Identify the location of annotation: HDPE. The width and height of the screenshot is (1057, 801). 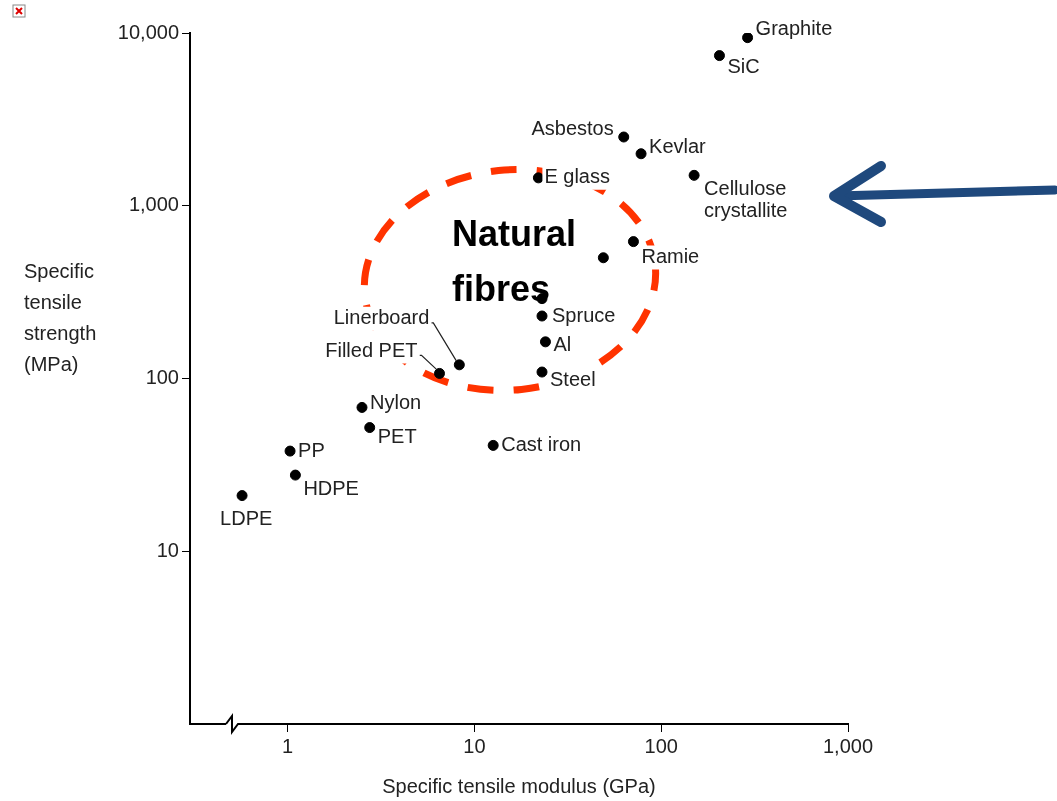
(331, 487).